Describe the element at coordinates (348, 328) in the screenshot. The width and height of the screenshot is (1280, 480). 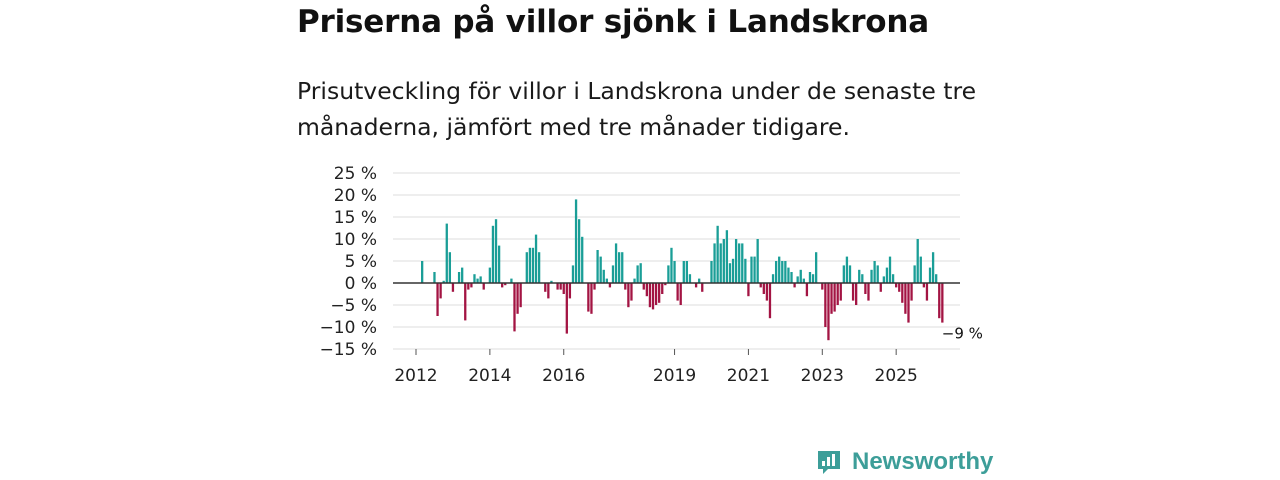
I see `y-tick-label: −10 %` at that location.